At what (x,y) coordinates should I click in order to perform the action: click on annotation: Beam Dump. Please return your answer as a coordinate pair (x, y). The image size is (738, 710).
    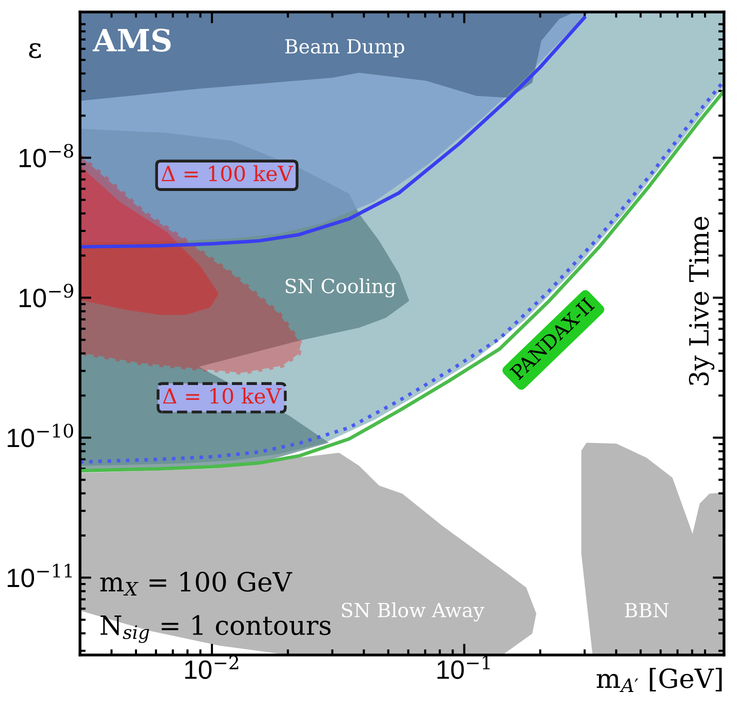
    Looking at the image, I should click on (344, 48).